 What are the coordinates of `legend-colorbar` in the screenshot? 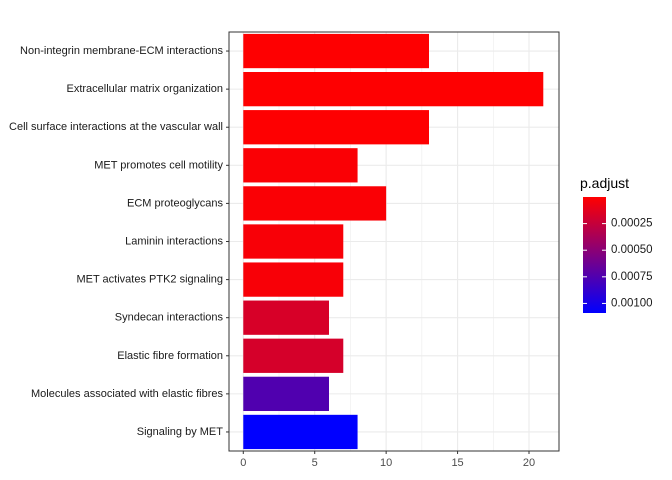 It's located at (594, 255).